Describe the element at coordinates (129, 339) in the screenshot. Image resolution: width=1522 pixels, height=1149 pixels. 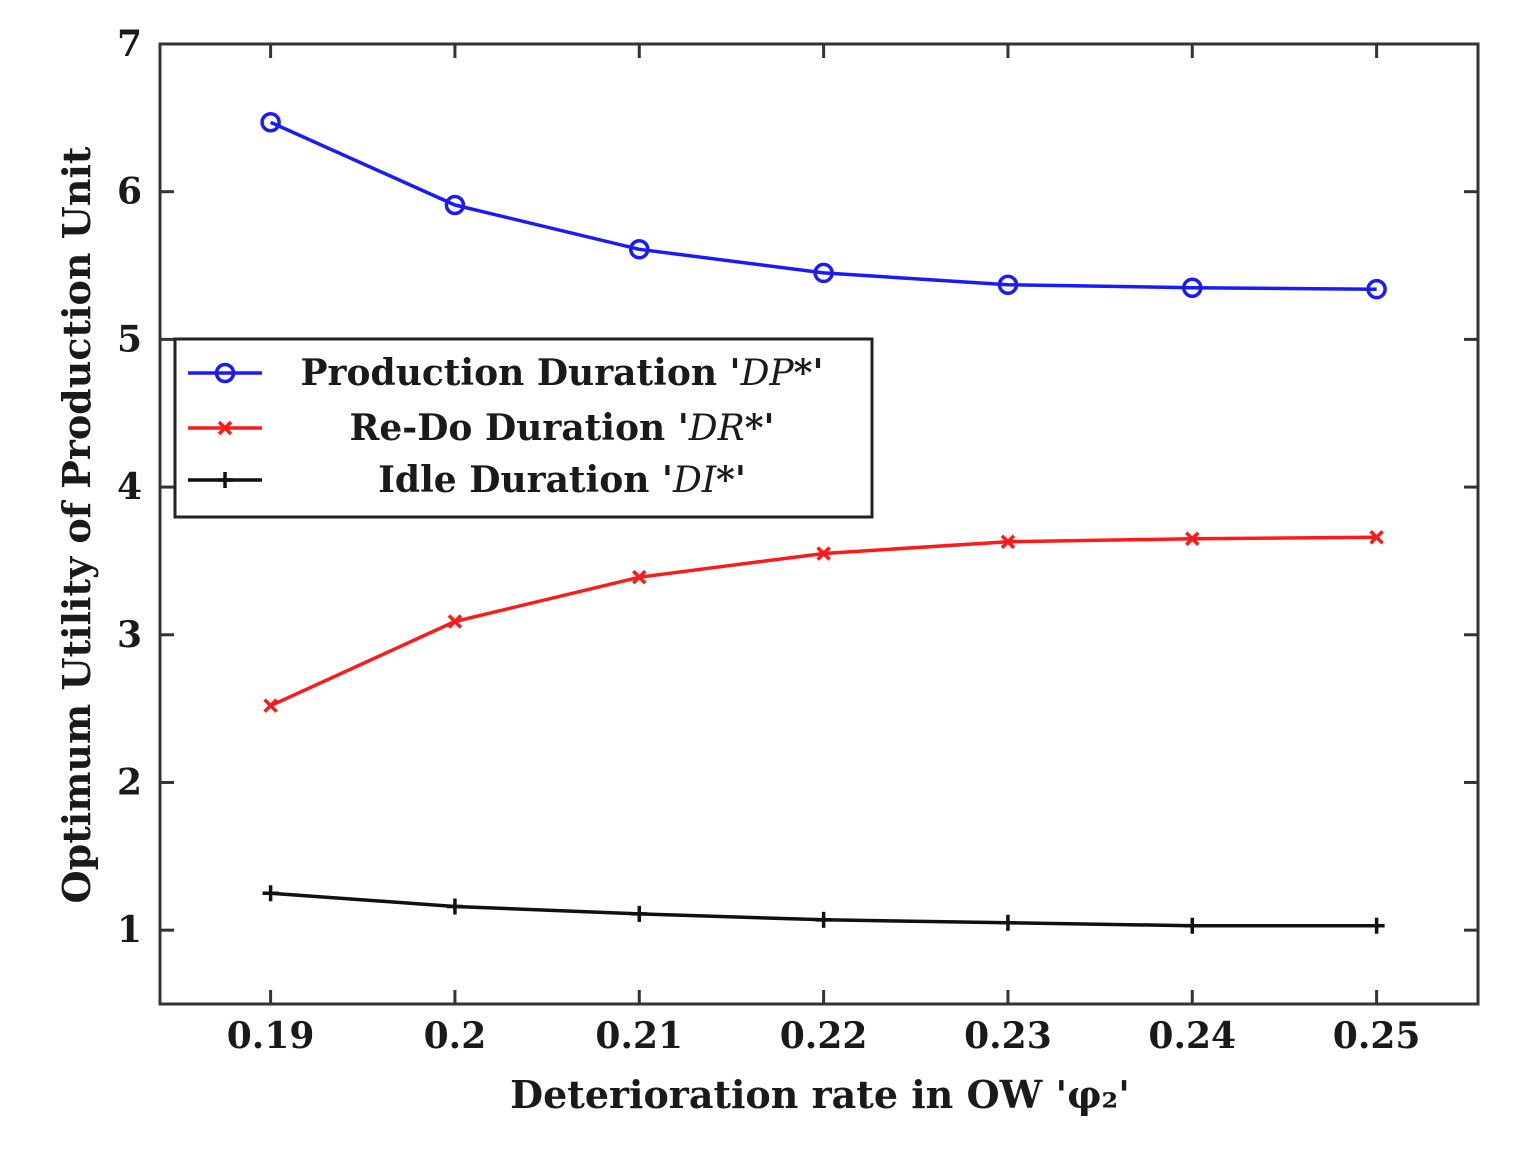
I see `y-tick-label: 5` at that location.